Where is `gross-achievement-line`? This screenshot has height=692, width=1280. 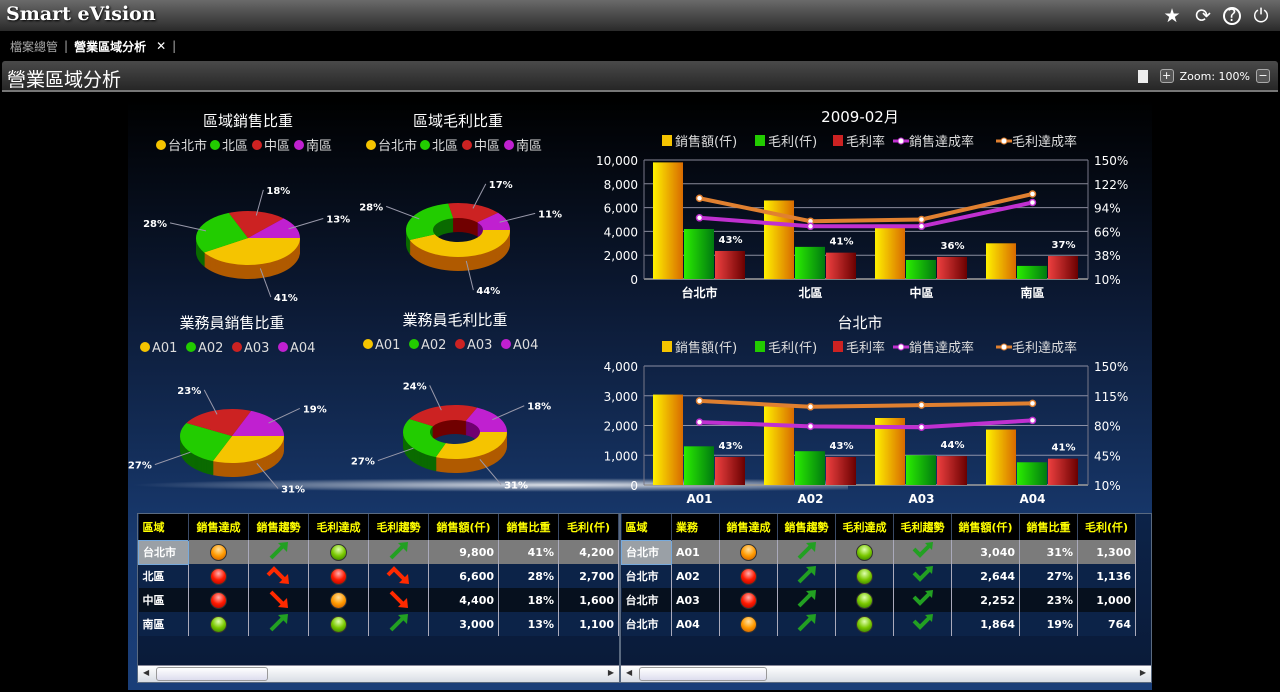
gross-achievement-line is located at coordinates (866, 208).